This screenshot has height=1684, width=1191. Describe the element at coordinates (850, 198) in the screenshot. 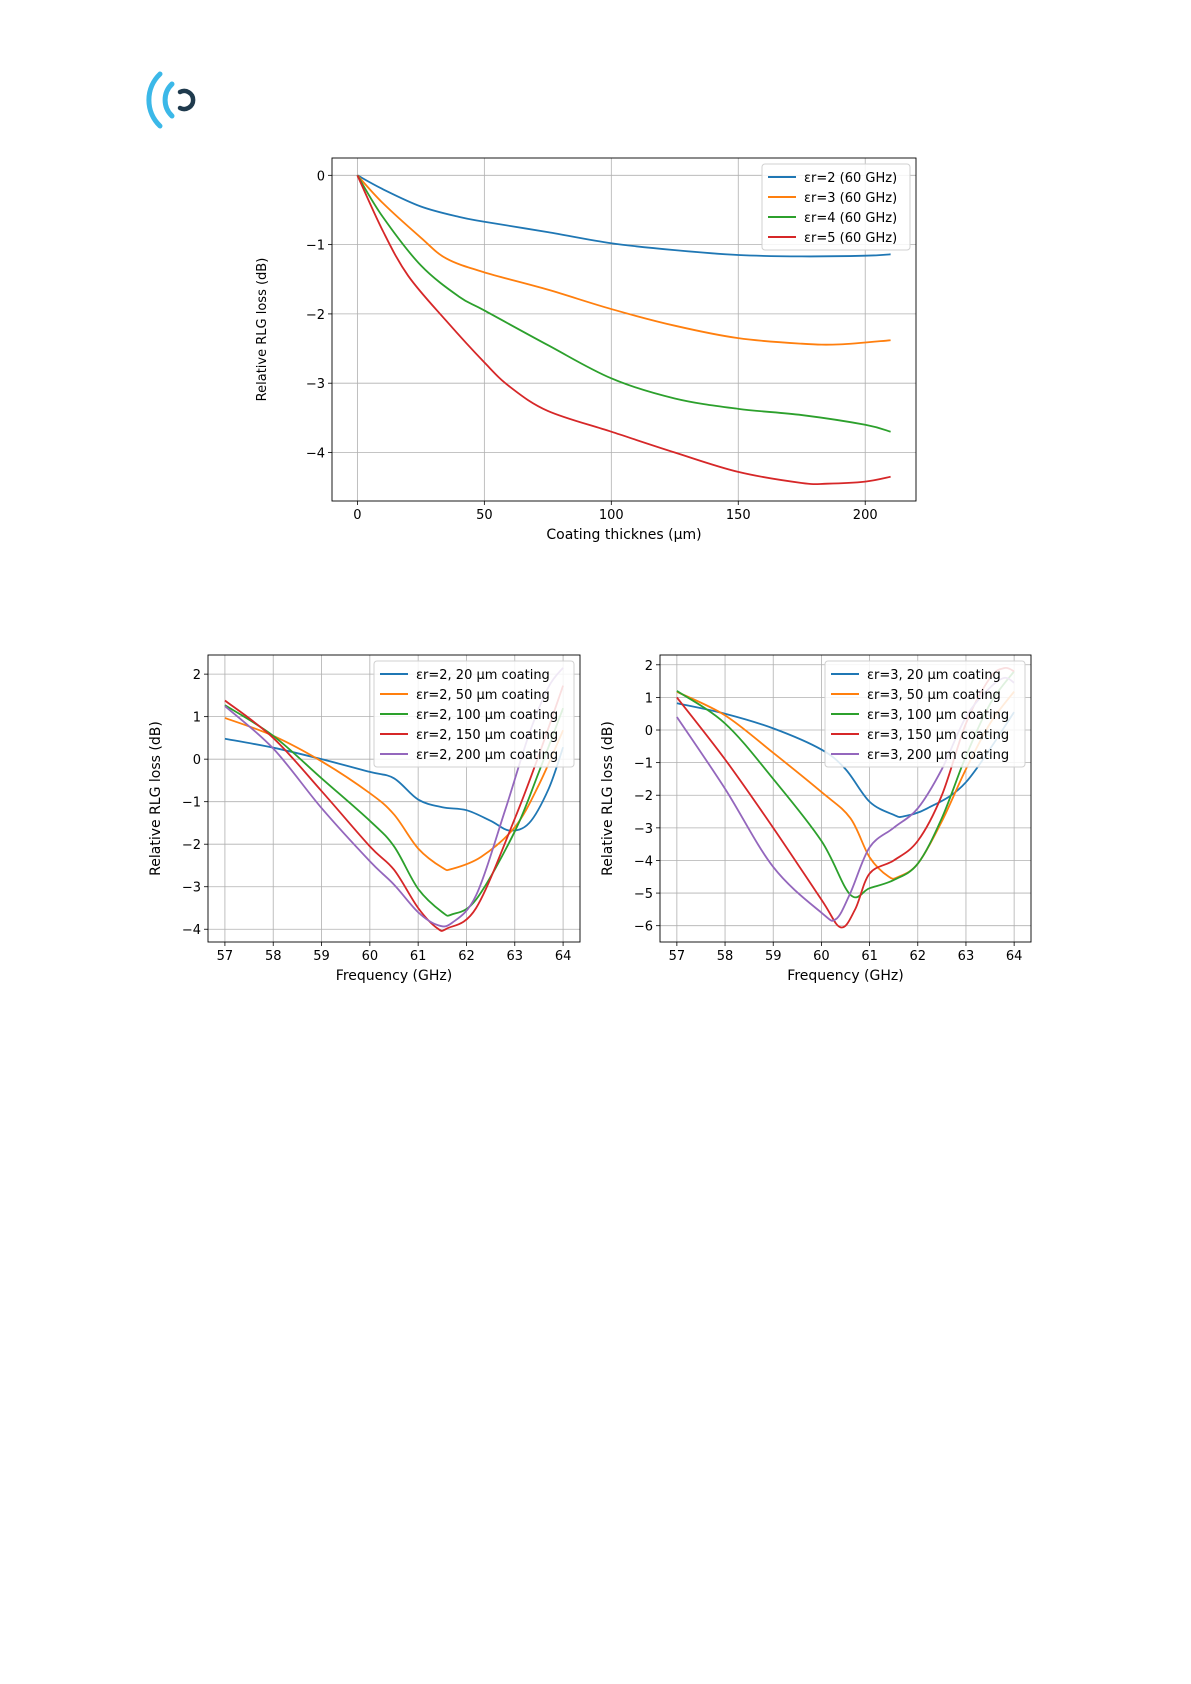

I see `legend-label: εr=3 (60 GHz)` at that location.